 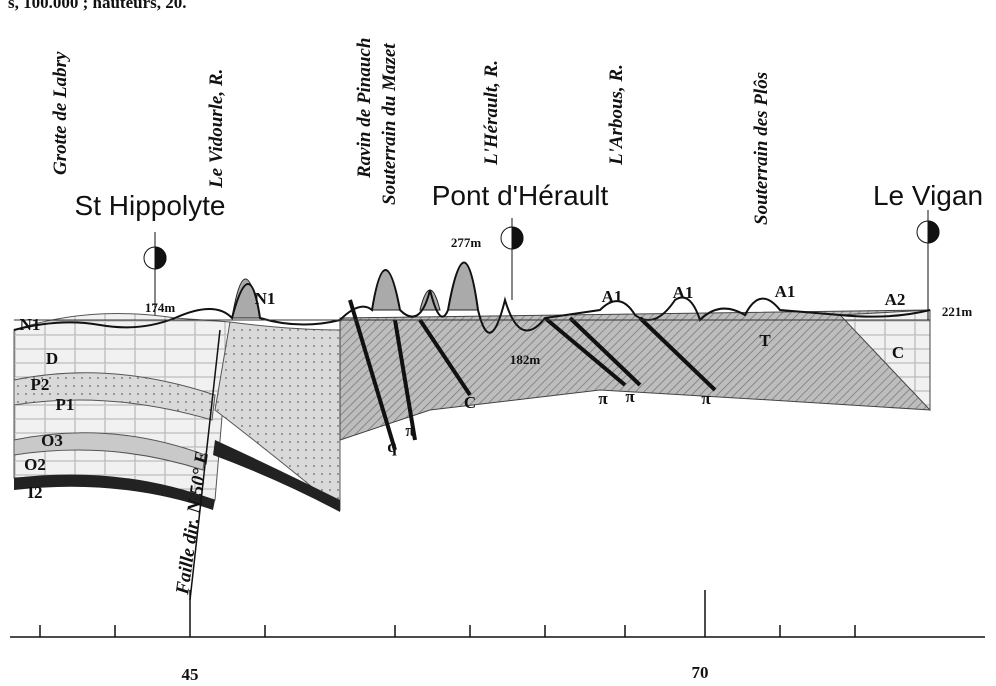 What do you see at coordinates (497, 614) in the screenshot?
I see `scale-bar` at bounding box center [497, 614].